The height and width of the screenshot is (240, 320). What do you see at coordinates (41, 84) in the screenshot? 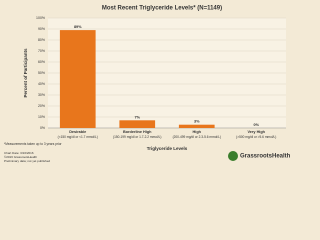
I see `y-tick-label: 40%` at bounding box center [41, 84].